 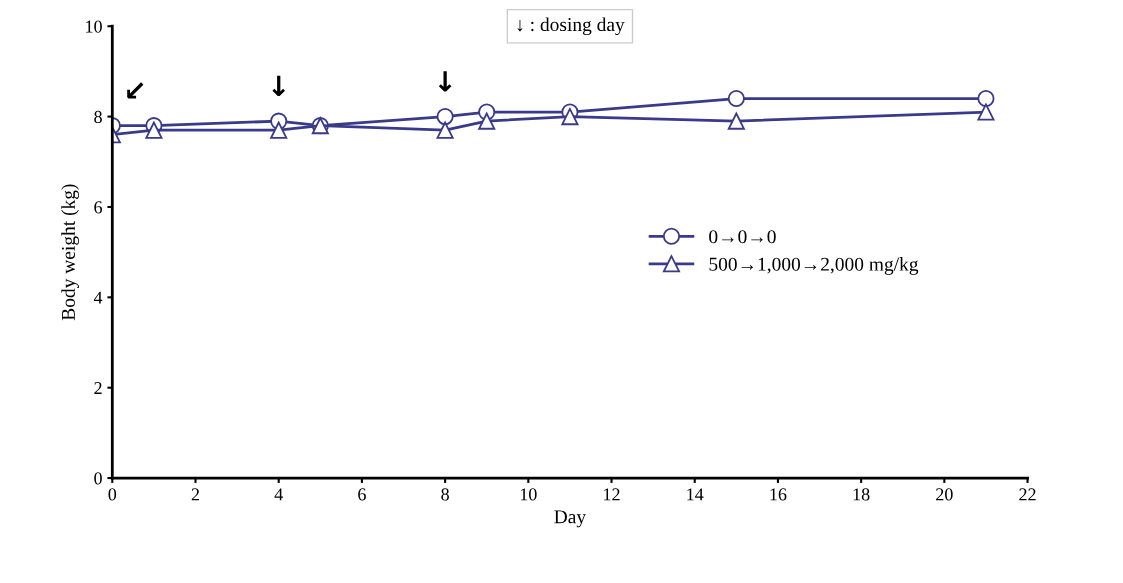 What do you see at coordinates (362, 494) in the screenshot?
I see `x-tick-label: 6` at bounding box center [362, 494].